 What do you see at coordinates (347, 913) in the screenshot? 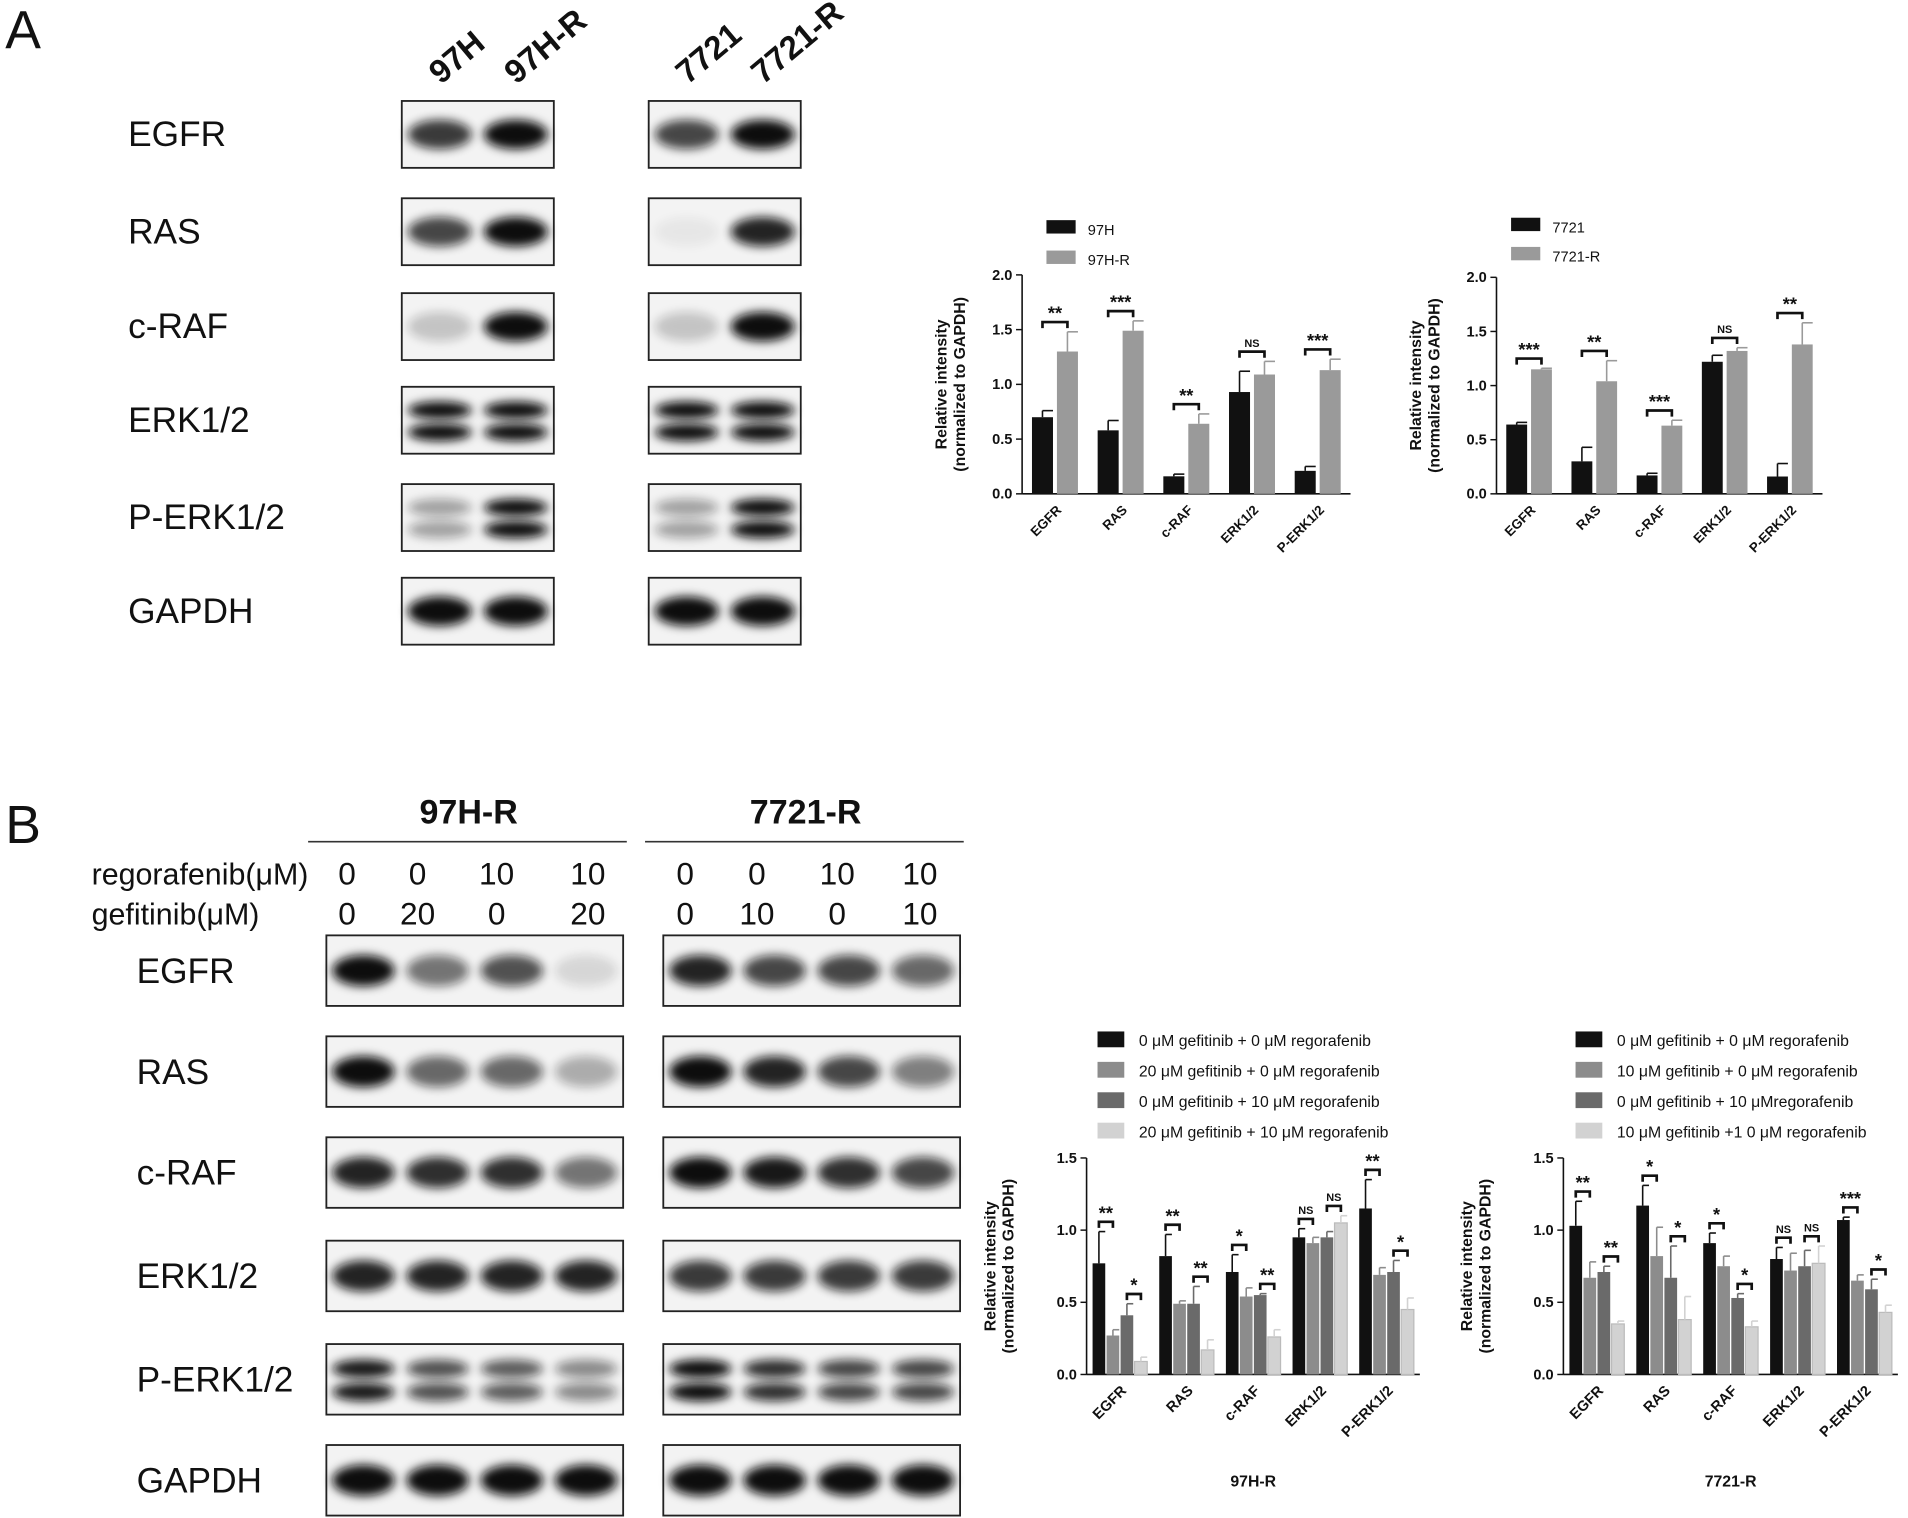
I see `dose-label: 0` at bounding box center [347, 913].